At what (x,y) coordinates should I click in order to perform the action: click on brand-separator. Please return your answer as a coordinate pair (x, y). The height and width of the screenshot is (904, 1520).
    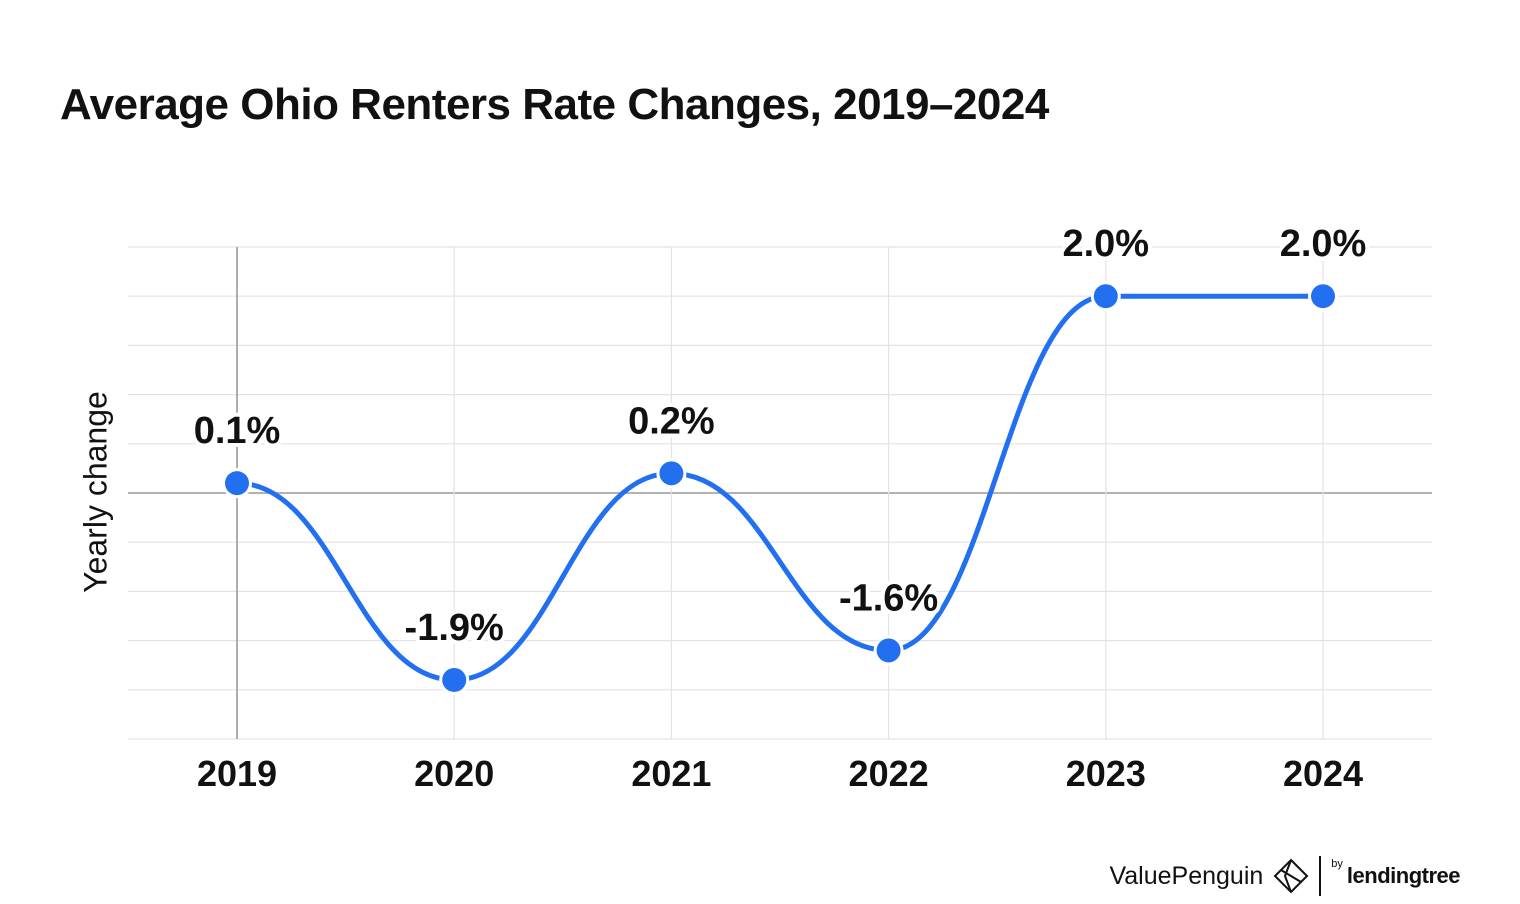
    Looking at the image, I should click on (1320, 876).